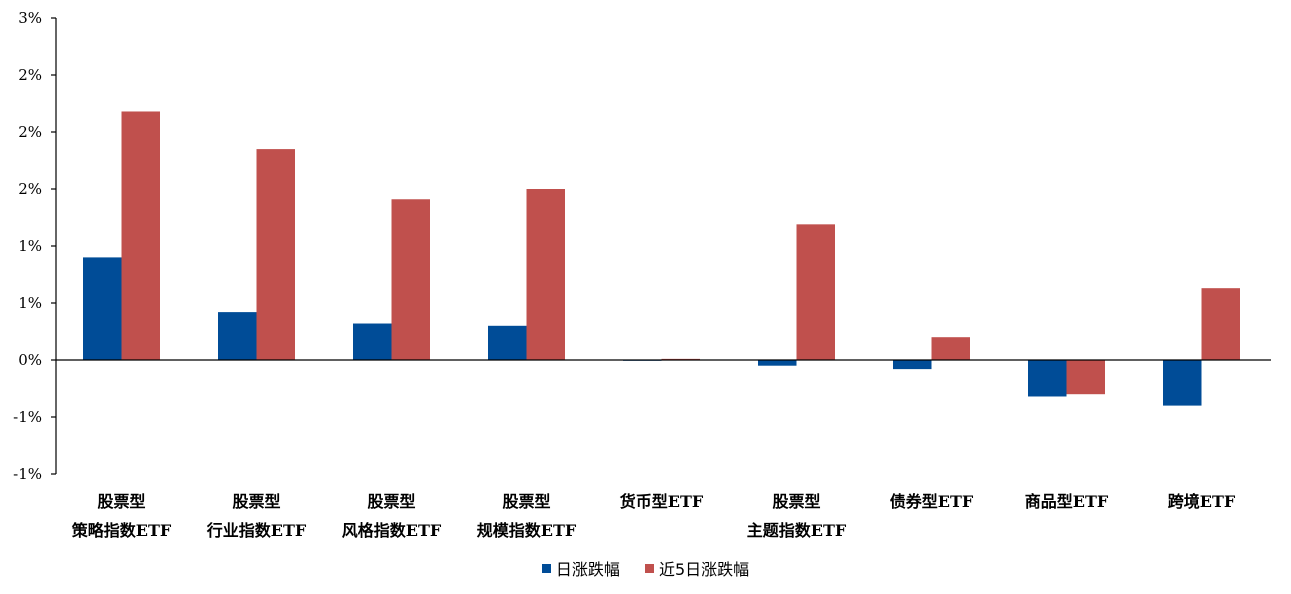 The width and height of the screenshot is (1291, 594). I want to click on legend-item-5day: 近5日涨跌幅, so click(697, 568).